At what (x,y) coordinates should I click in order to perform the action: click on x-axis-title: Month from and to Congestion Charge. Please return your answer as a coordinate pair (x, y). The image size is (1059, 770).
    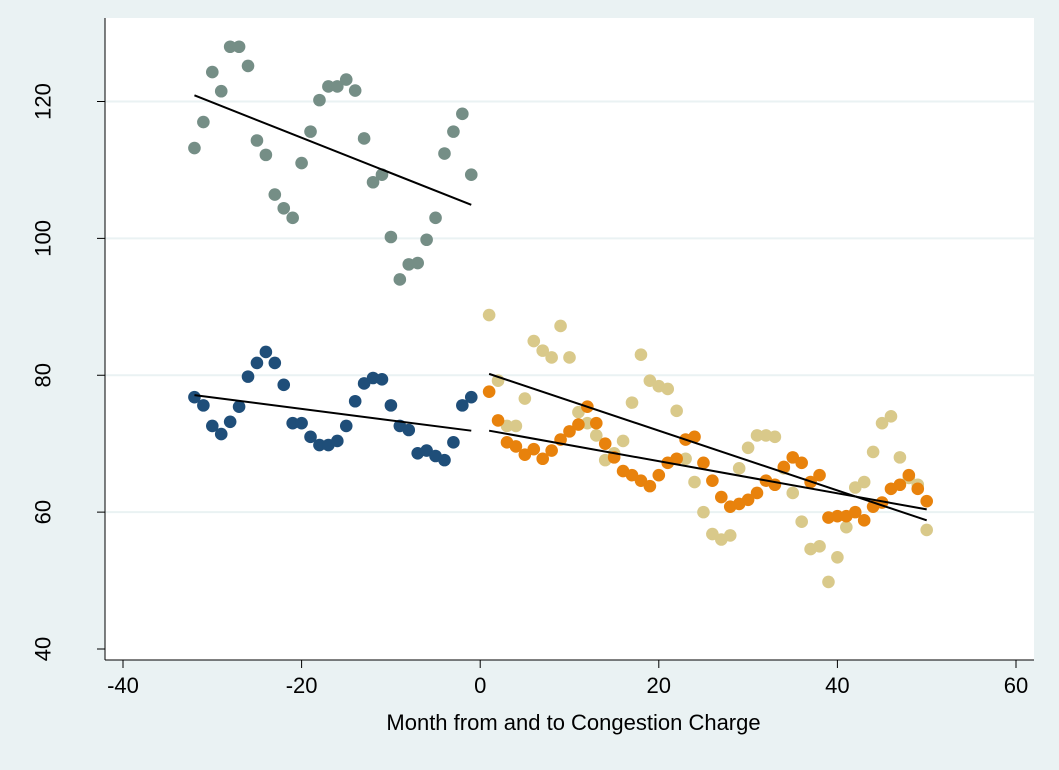
    Looking at the image, I should click on (573, 722).